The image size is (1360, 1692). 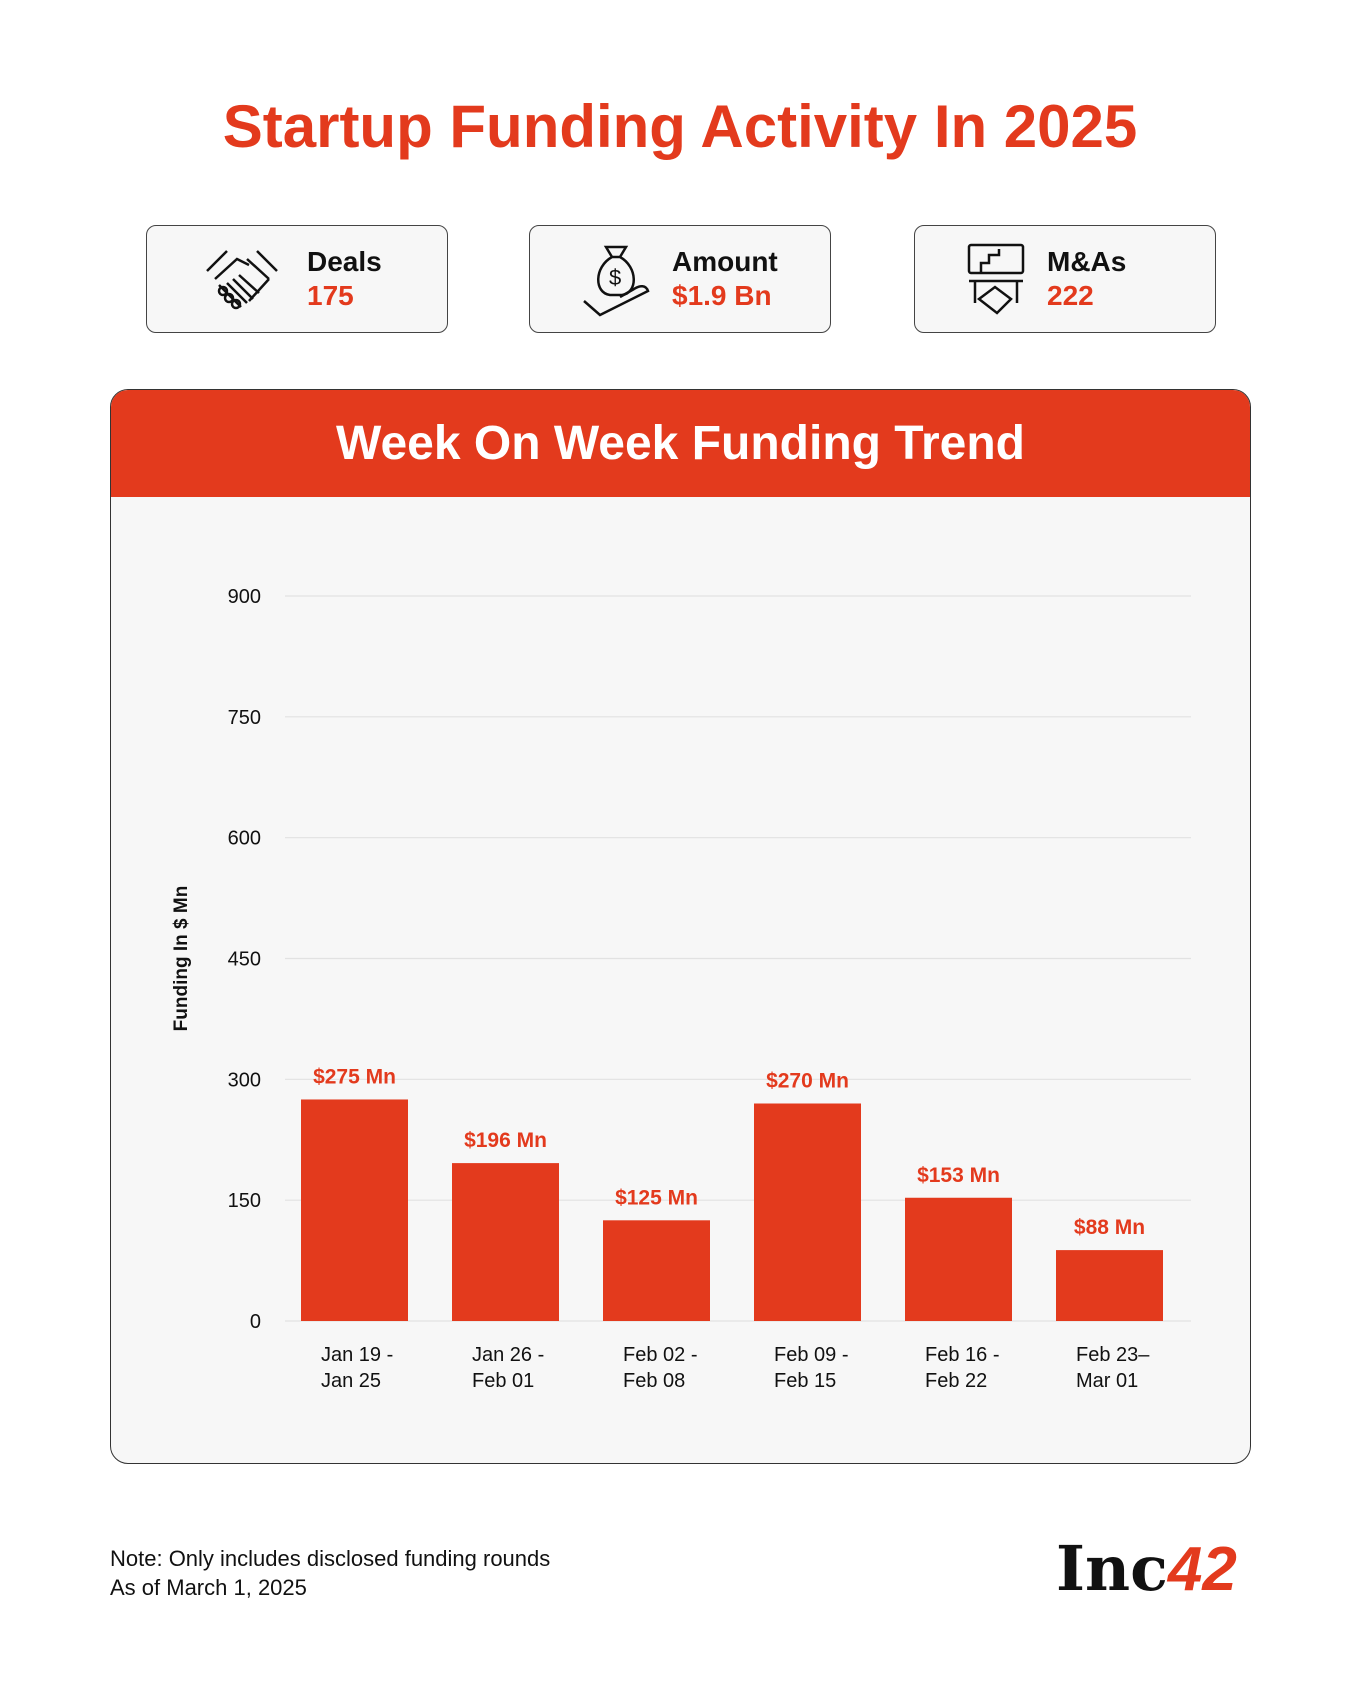 I want to click on money-bag-hand-icon: $, so click(x=616, y=281).